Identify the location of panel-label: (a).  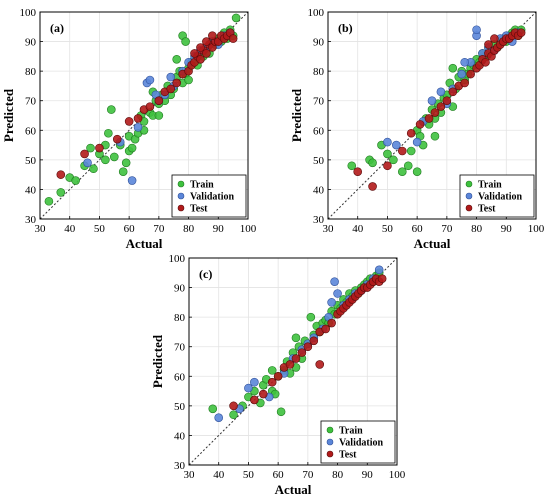
(57, 28).